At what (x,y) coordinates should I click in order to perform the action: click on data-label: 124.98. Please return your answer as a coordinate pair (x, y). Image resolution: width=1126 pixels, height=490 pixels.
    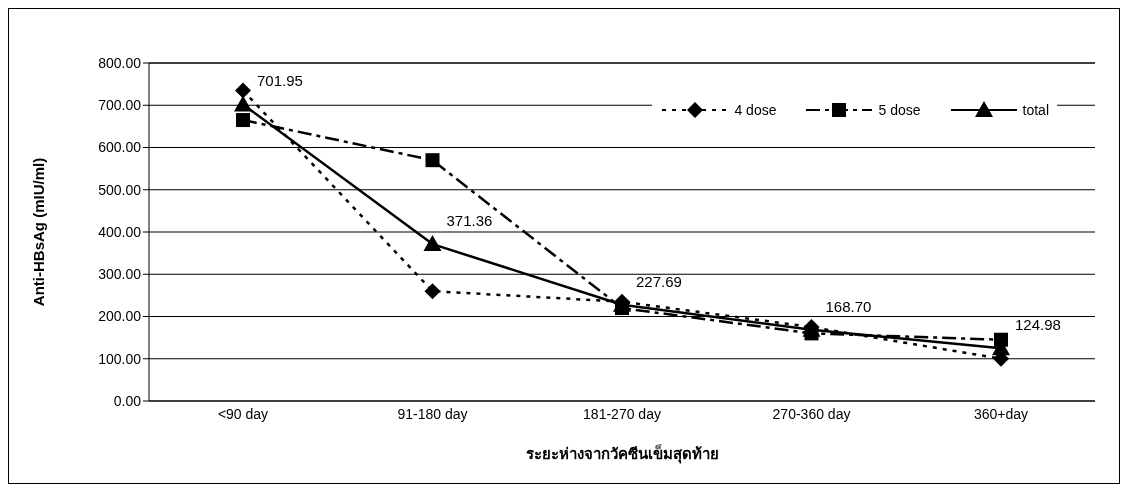
    Looking at the image, I should click on (1038, 325).